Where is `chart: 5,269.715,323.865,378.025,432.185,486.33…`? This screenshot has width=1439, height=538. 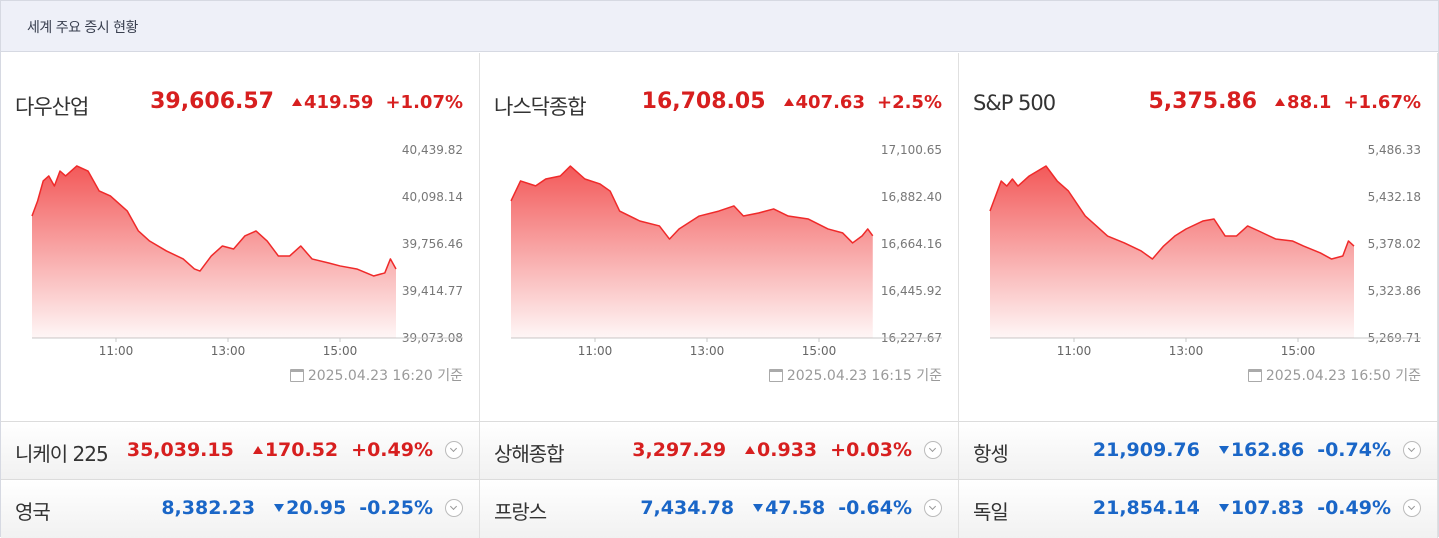
chart: 5,269.715,323.865,378.025,432.185,486.33… is located at coordinates (1205, 250).